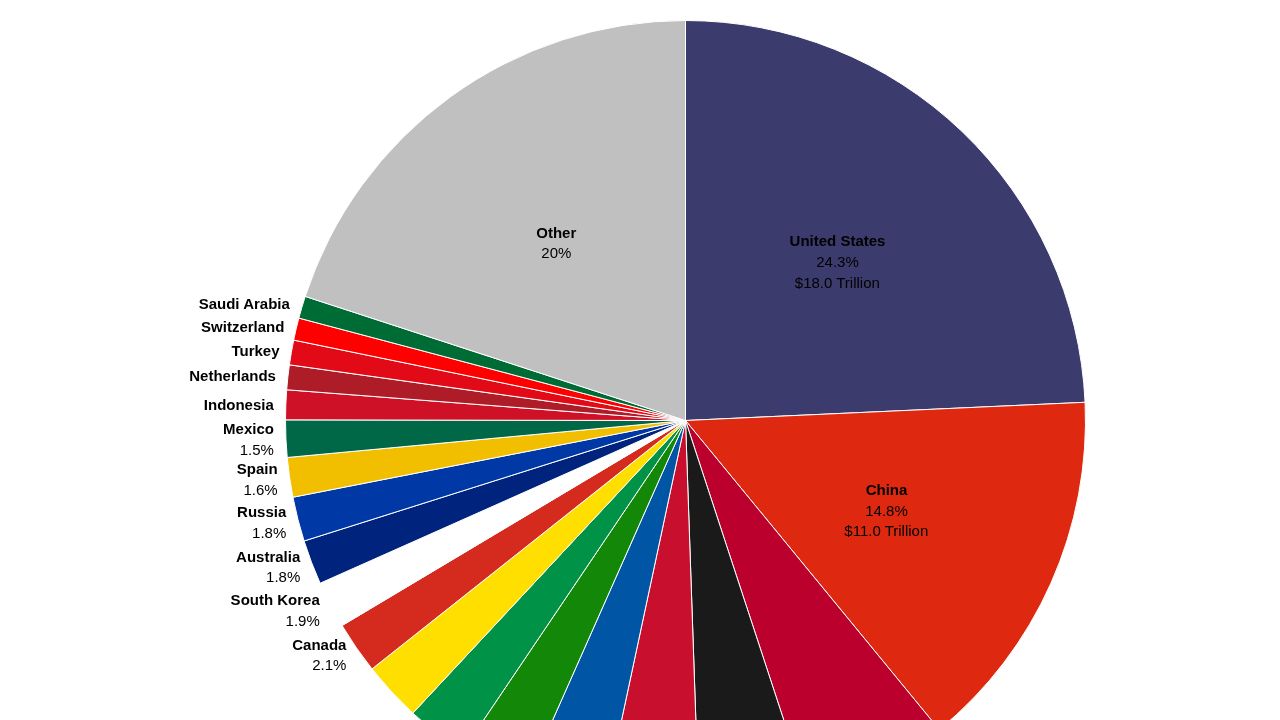 This screenshot has height=720, width=1280. Describe the element at coordinates (232, 376) in the screenshot. I see `slice-label: Netherlands` at that location.